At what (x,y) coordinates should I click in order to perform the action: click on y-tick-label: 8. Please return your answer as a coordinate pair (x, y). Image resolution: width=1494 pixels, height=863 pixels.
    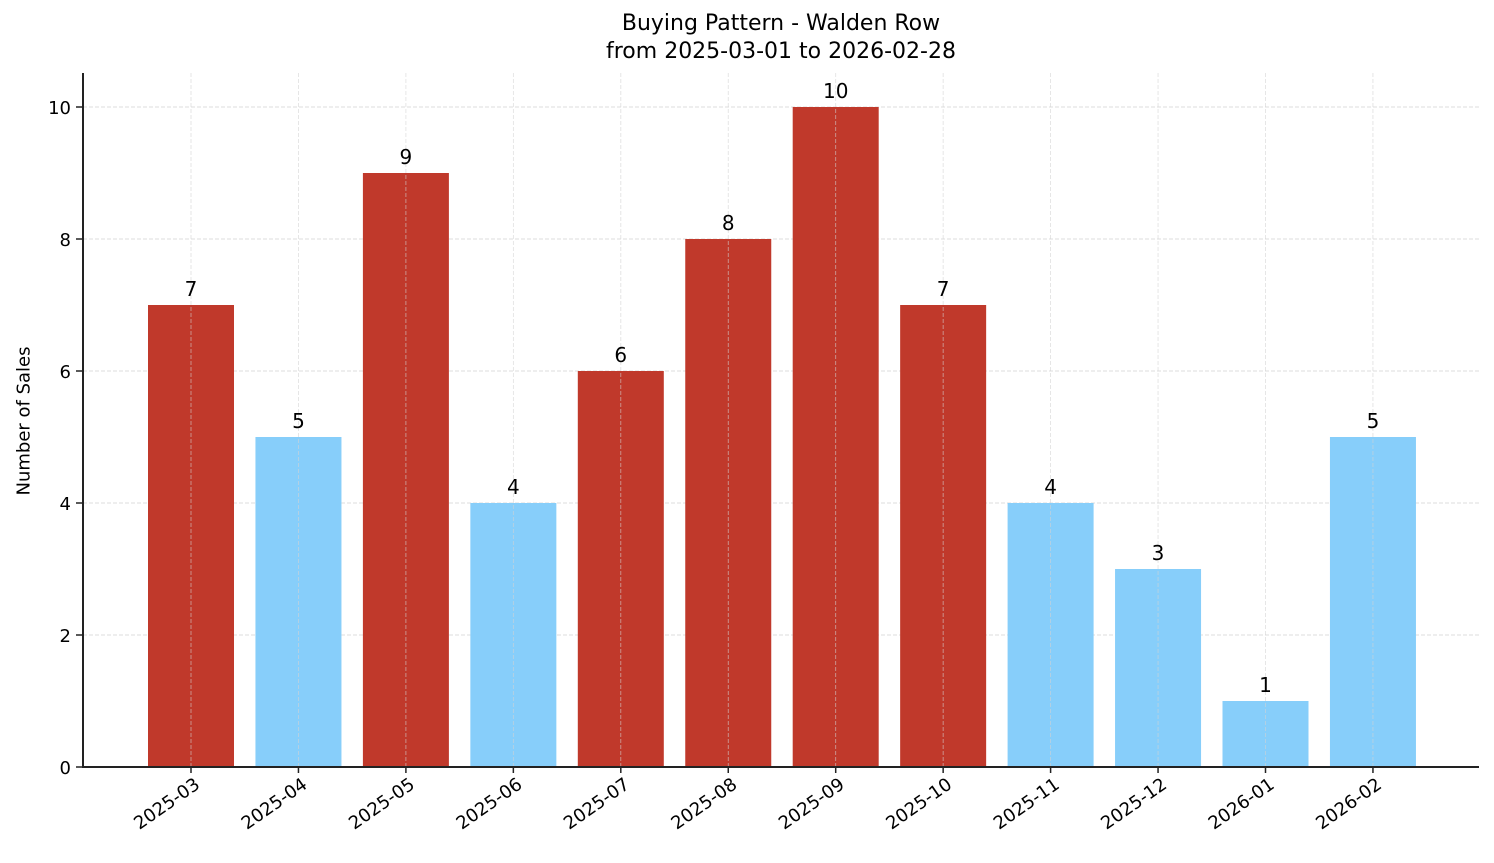
    Looking at the image, I should click on (65, 240).